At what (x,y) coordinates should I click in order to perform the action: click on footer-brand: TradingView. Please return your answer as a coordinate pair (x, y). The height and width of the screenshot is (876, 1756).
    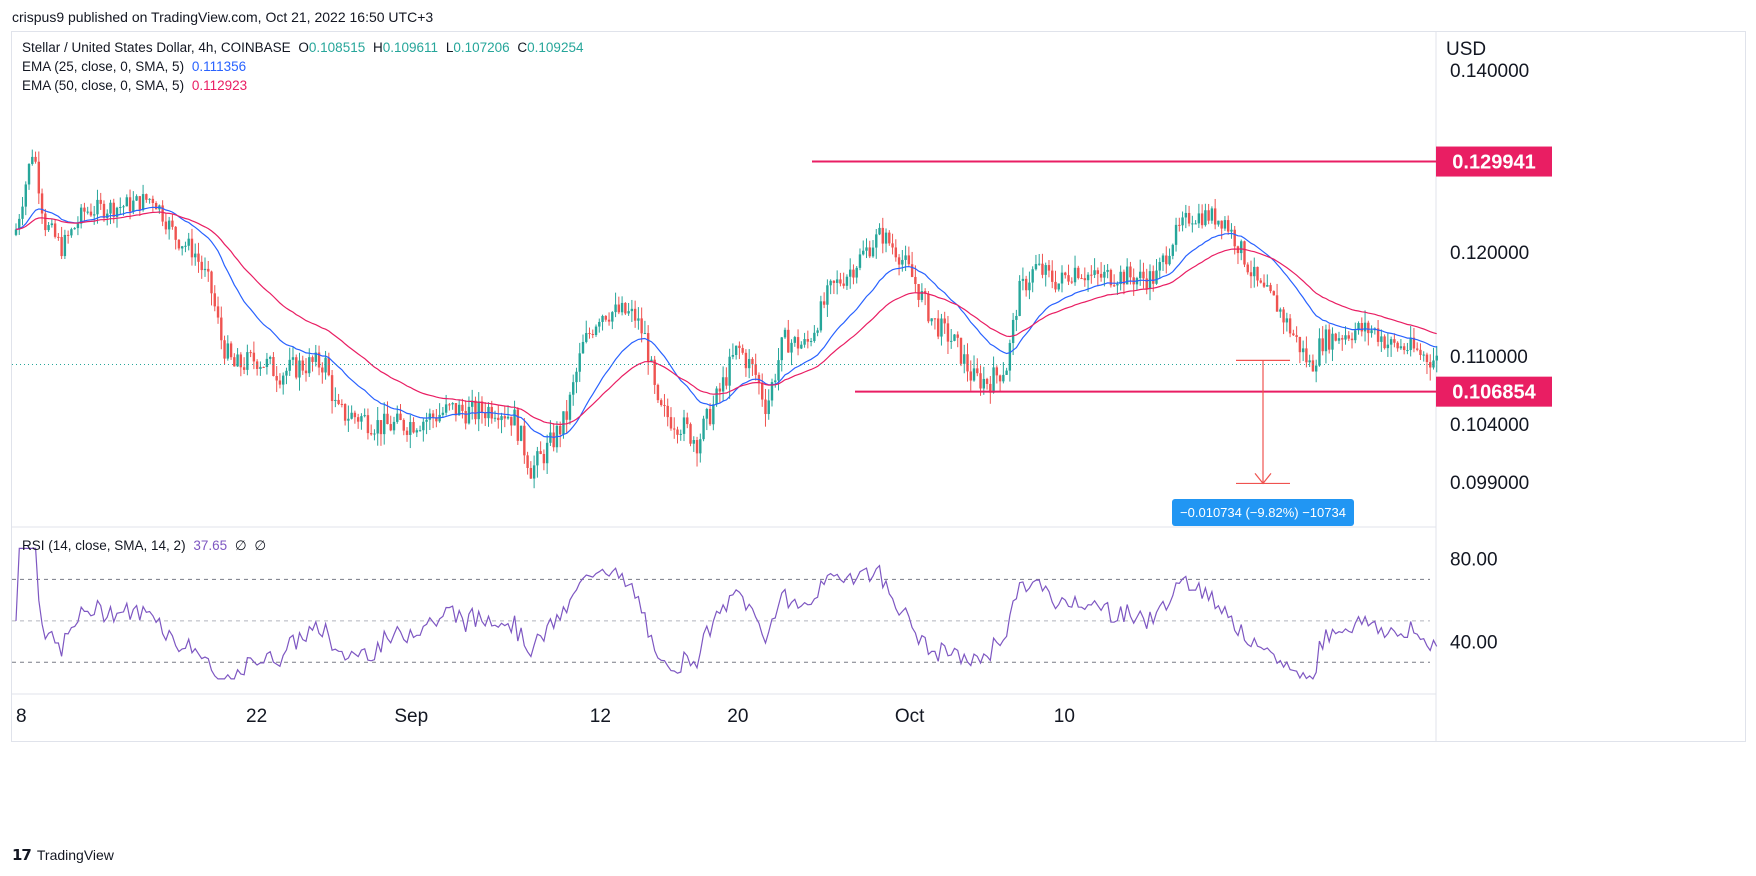
    Looking at the image, I should click on (75, 855).